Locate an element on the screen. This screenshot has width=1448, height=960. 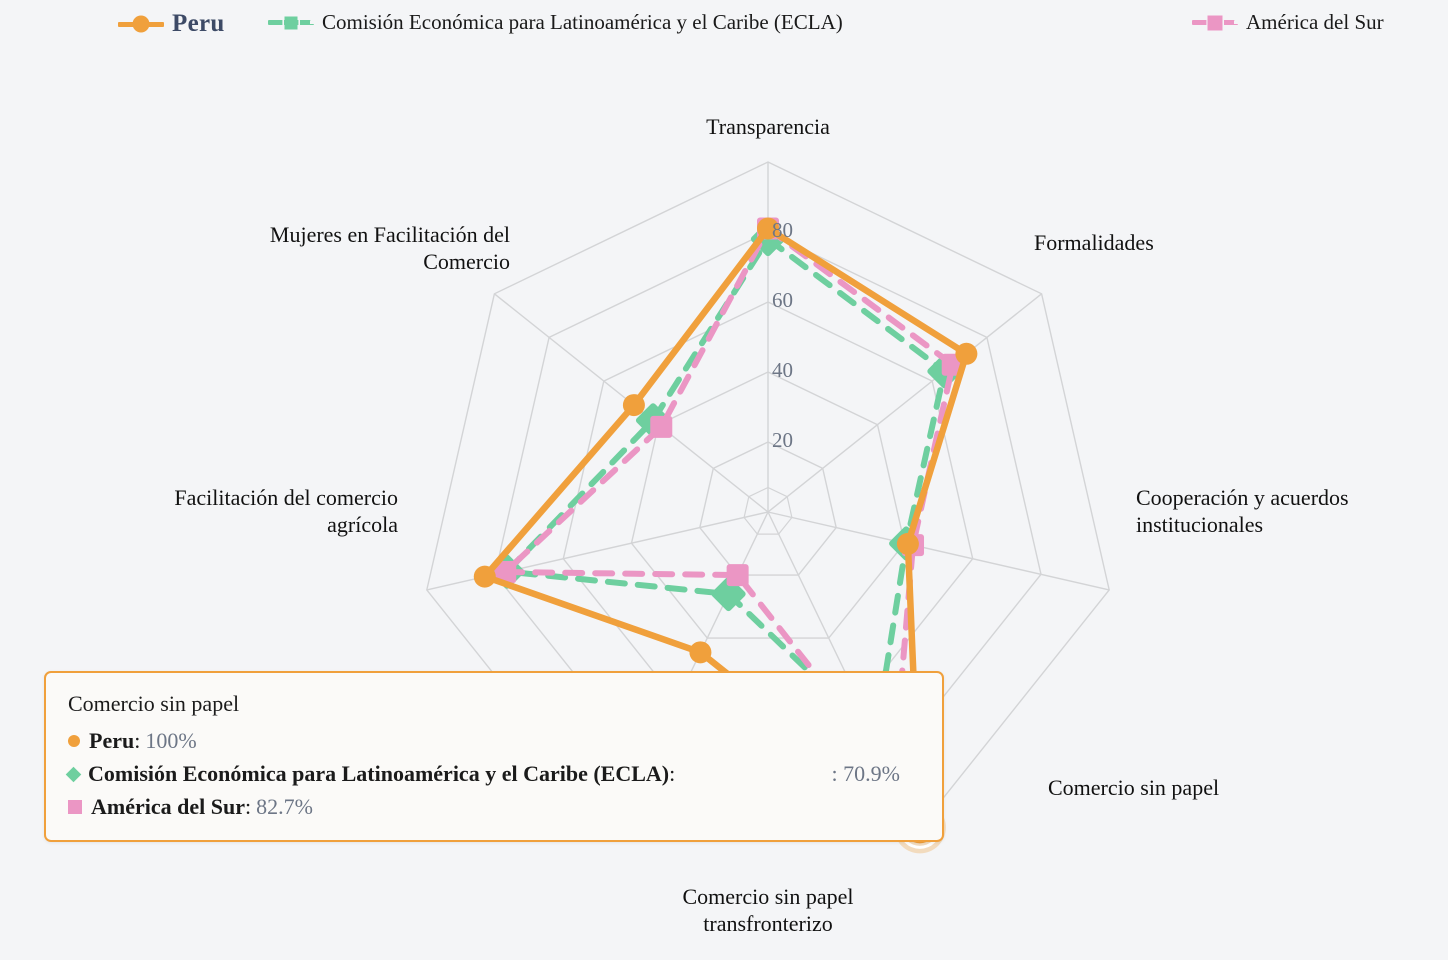
radial-tick-60: 60 is located at coordinates (782, 300).